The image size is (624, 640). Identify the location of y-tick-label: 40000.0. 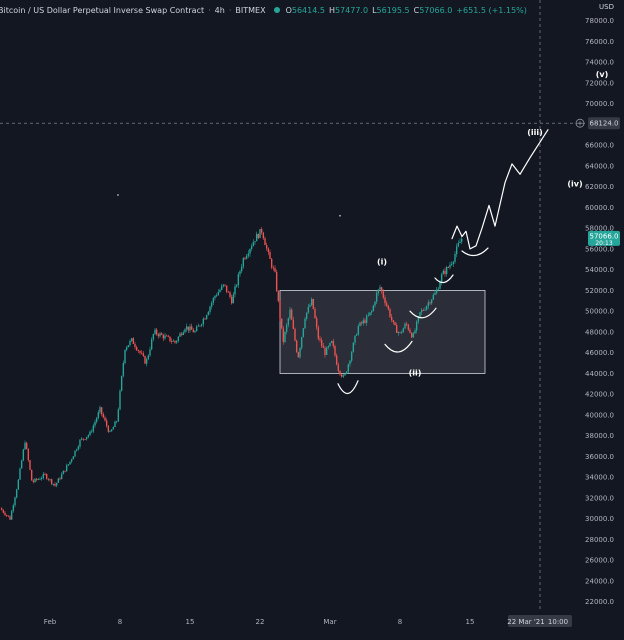
(599, 415).